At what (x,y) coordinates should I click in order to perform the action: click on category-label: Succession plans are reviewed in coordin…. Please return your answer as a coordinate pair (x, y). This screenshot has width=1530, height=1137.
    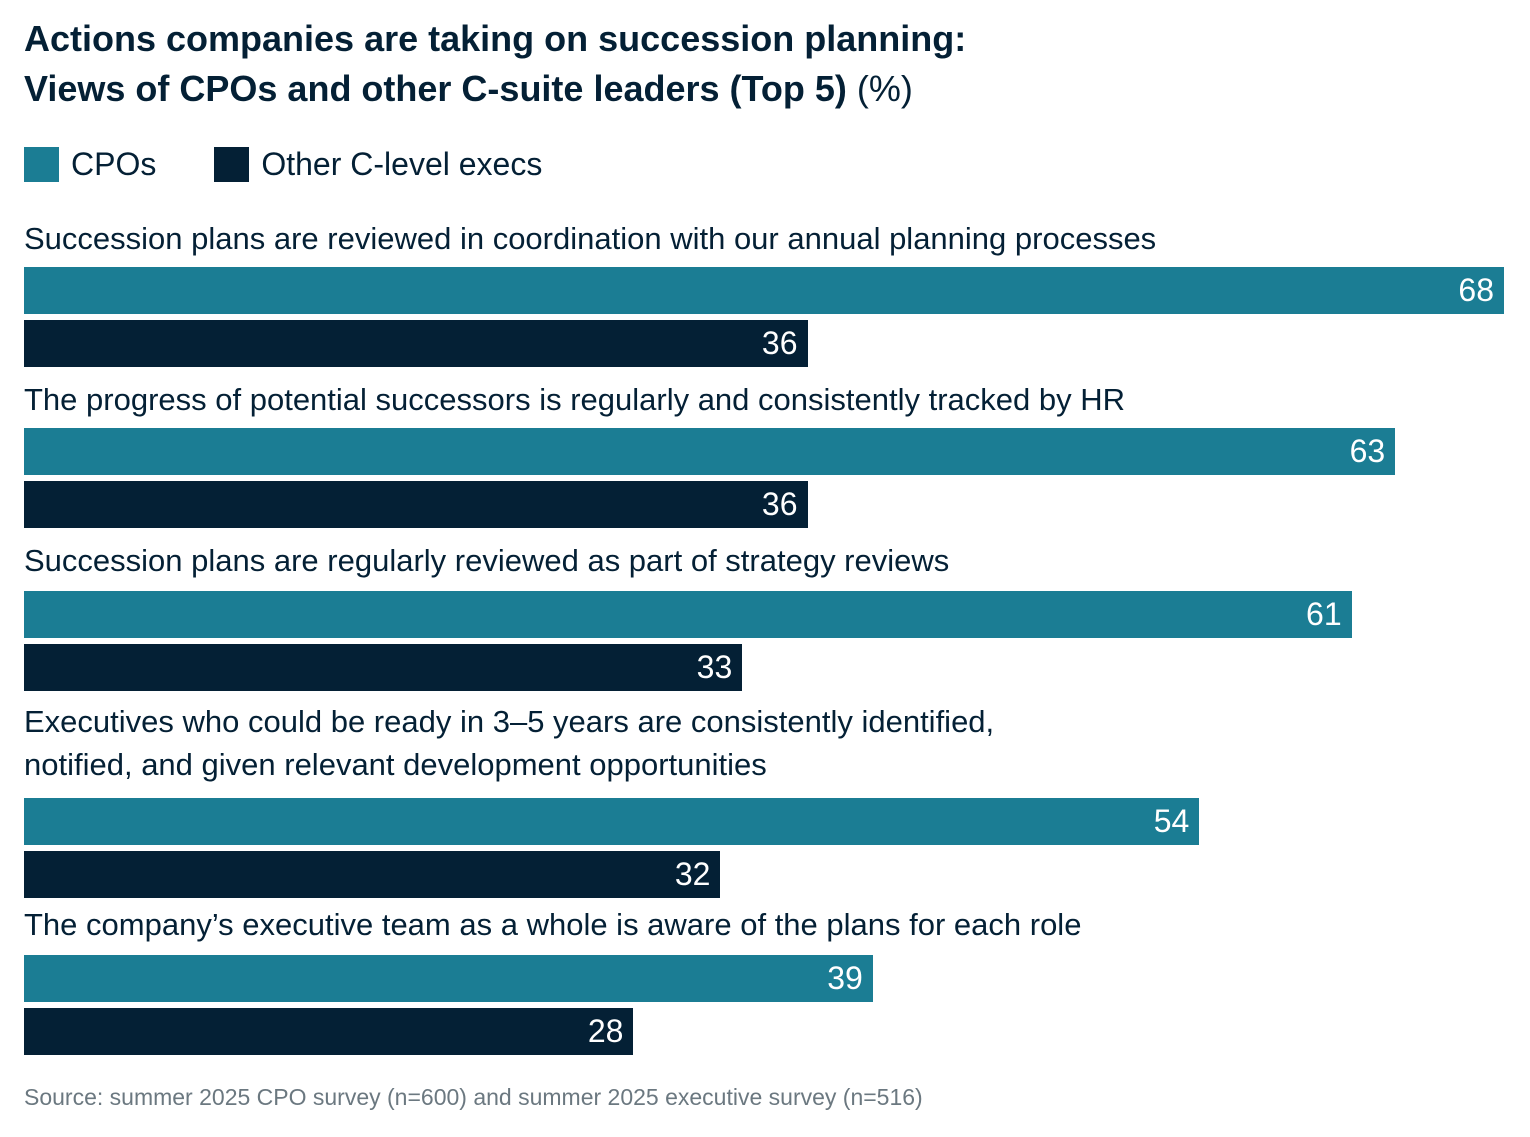
    Looking at the image, I should click on (590, 238).